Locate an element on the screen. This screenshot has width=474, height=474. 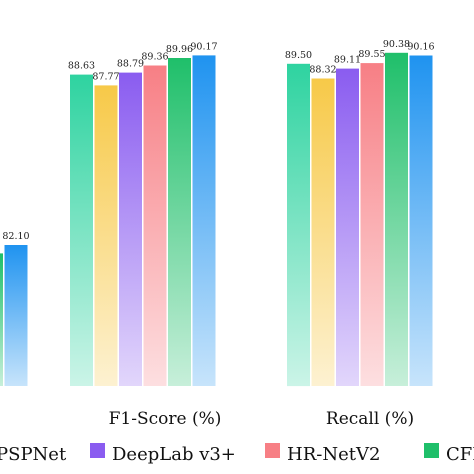
legend-label-deeplab: DeepLab v3+ is located at coordinates (174, 454).